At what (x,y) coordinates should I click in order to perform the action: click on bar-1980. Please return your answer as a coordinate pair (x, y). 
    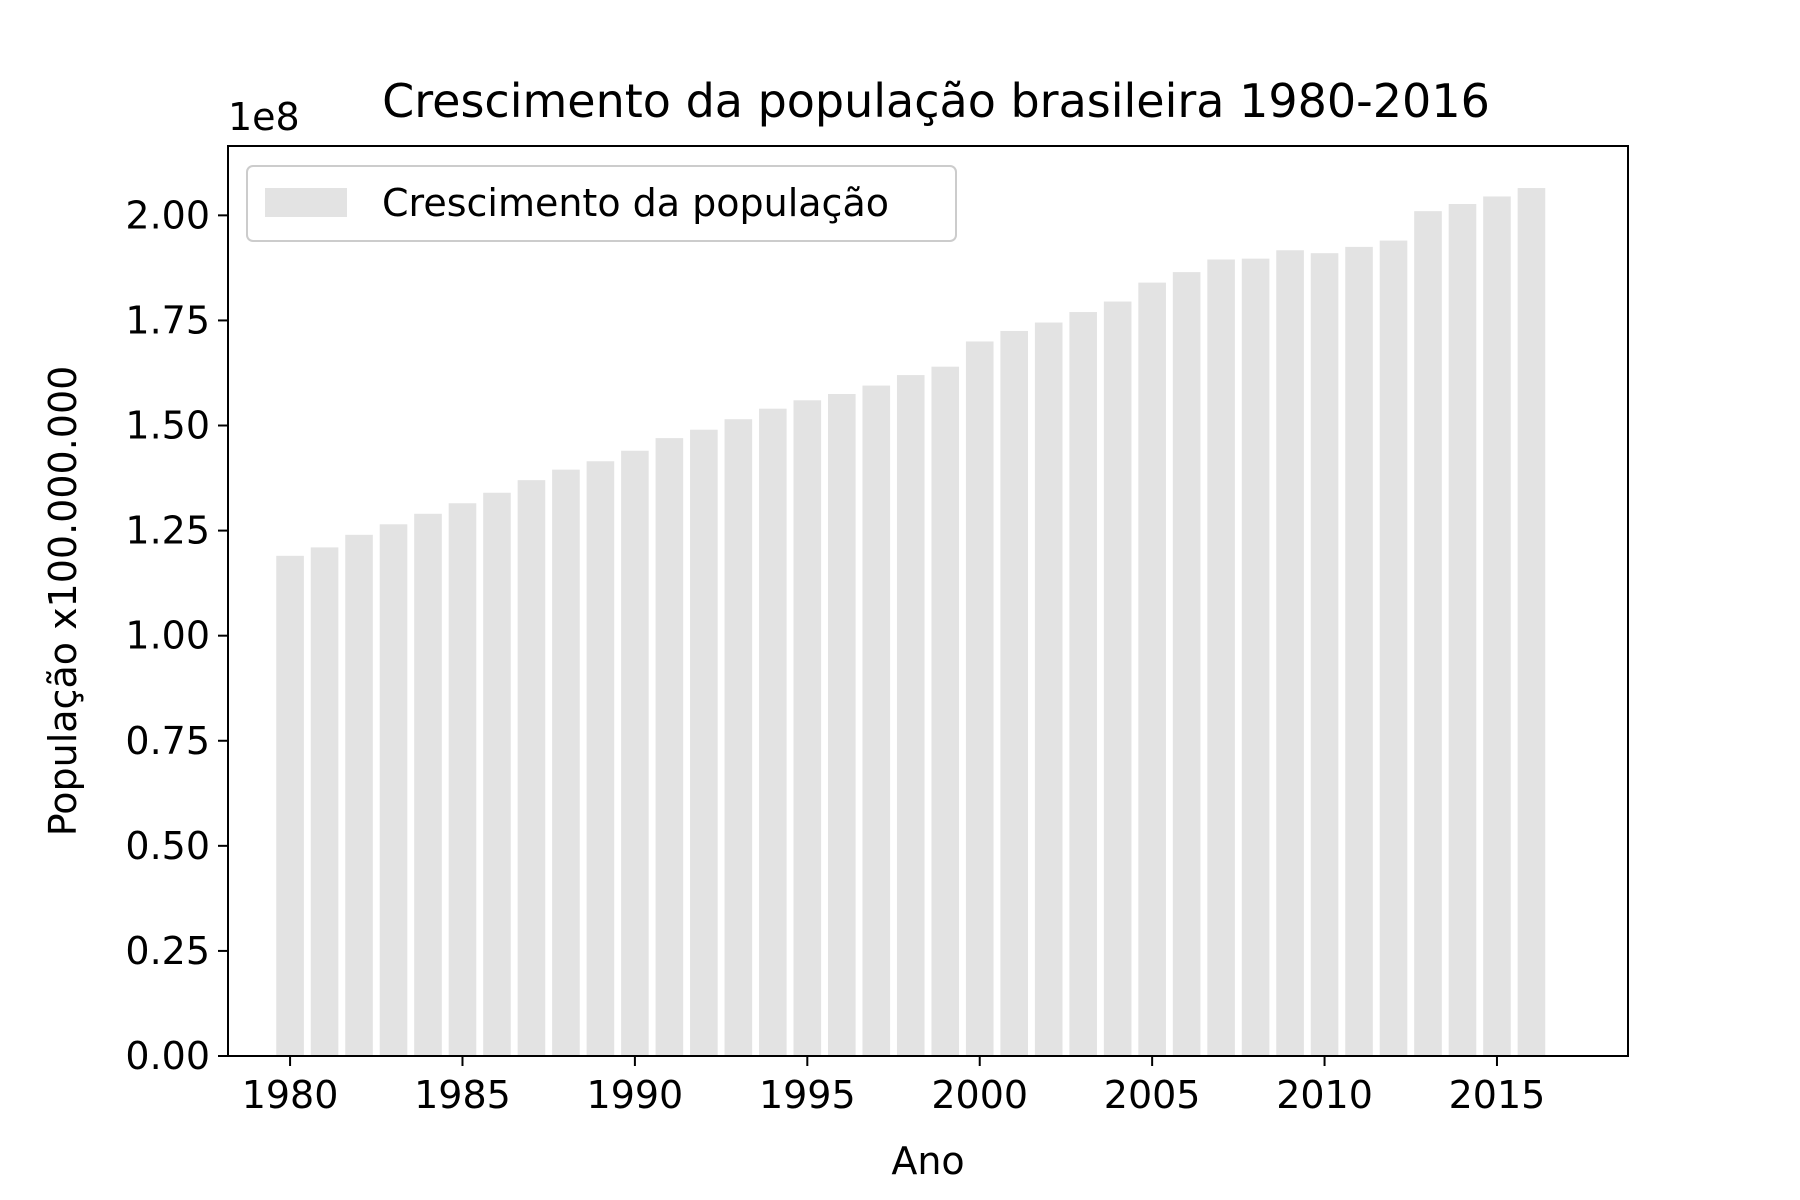
    Looking at the image, I should click on (290, 805).